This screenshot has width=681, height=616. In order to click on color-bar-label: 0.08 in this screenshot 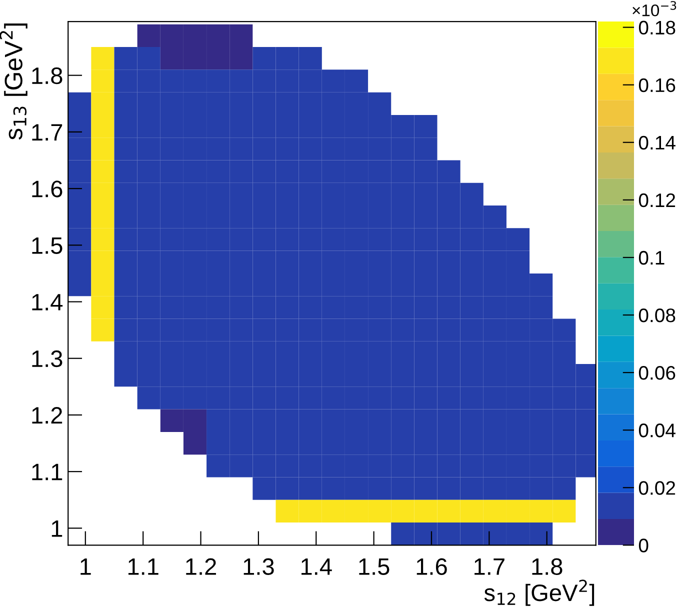, I will do `click(657, 315)`.